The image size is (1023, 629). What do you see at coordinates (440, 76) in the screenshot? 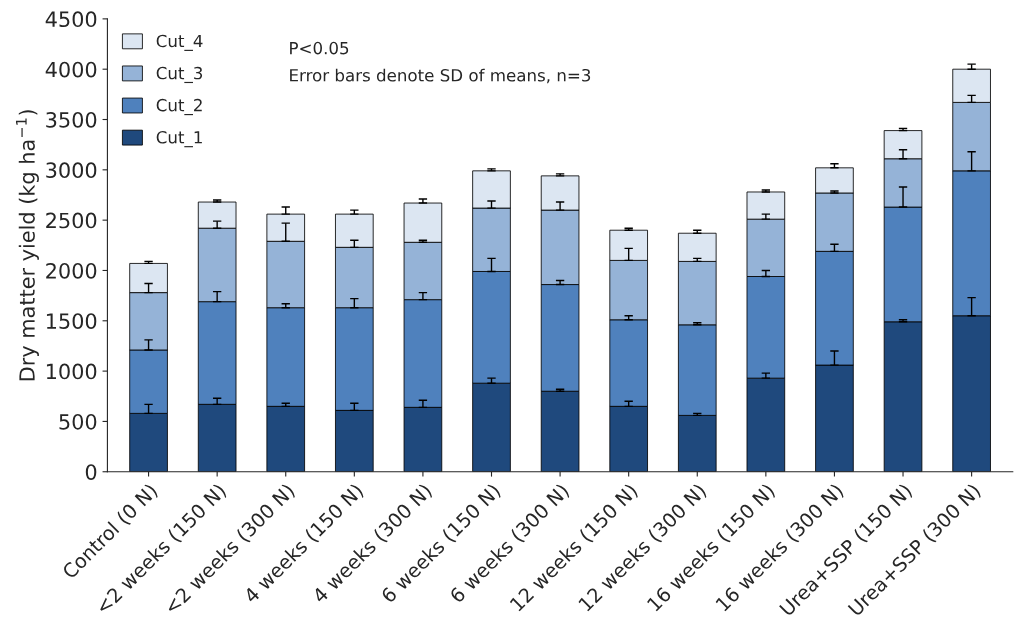
I see `annotation: Error bars denote SD of means, n=3` at bounding box center [440, 76].